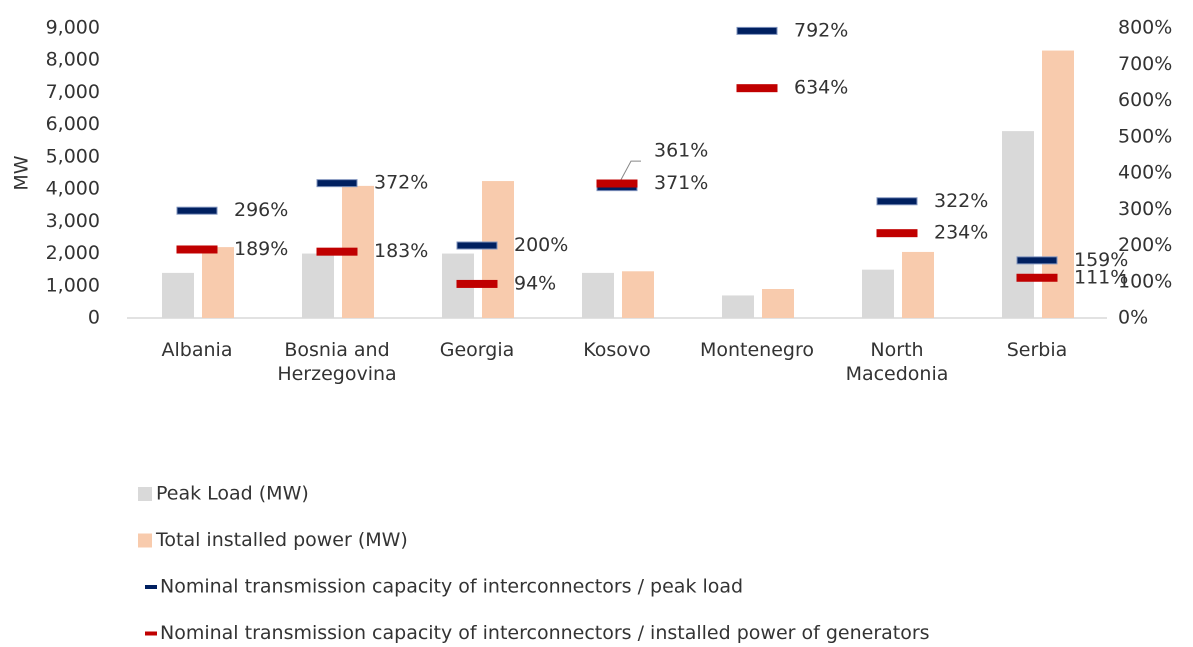 The image size is (1193, 647). Describe the element at coordinates (401, 183) in the screenshot. I see `data-label: 372%` at that location.